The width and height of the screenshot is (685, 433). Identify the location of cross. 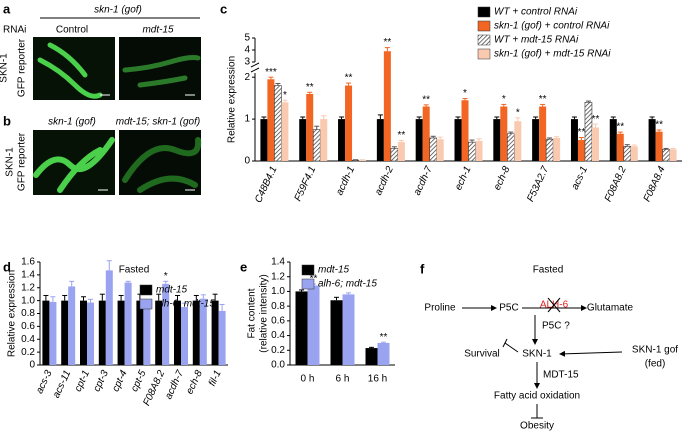
(554, 305).